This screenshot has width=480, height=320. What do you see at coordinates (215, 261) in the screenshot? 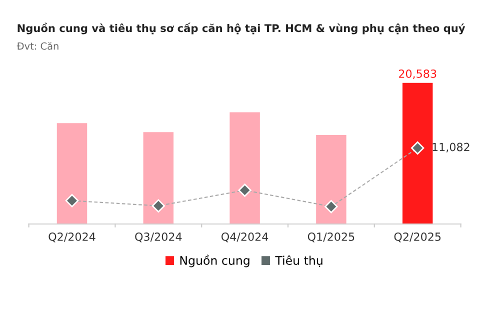
I see `legend-label: Nguồn cung` at bounding box center [215, 261].